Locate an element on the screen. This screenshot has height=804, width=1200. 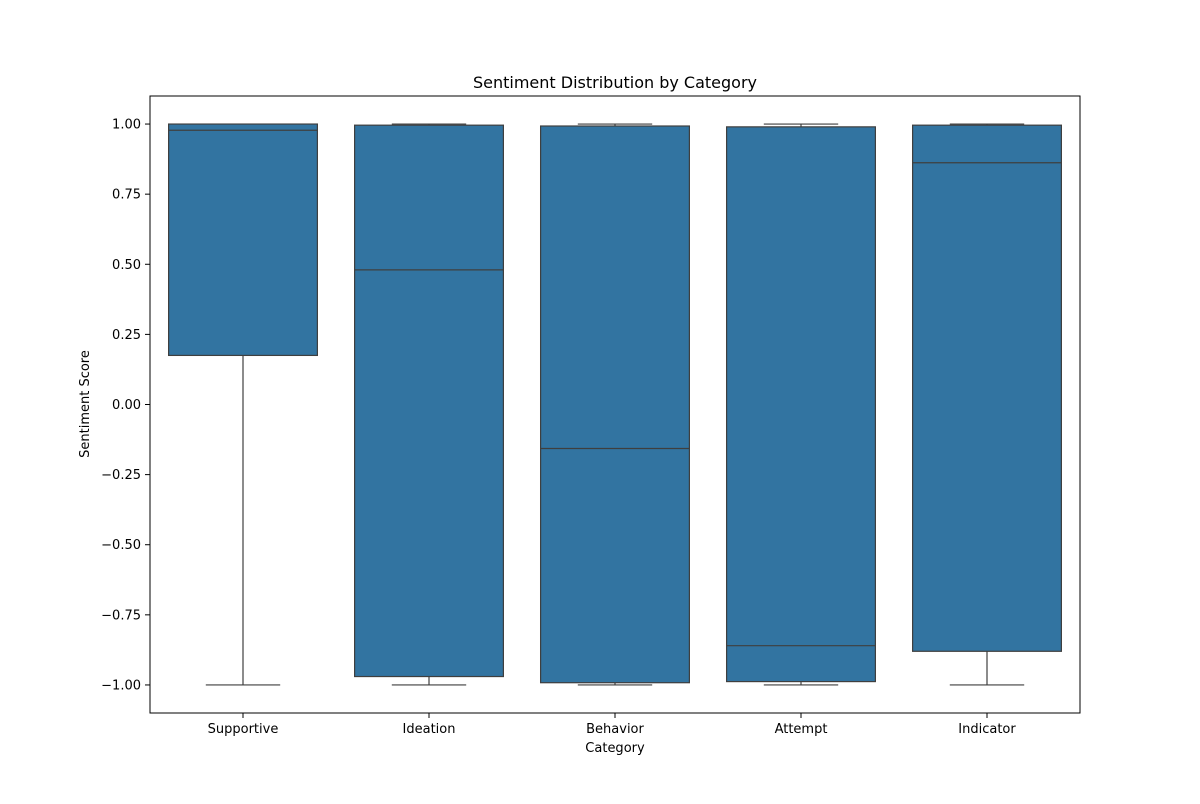
x-tick-label: Ideation is located at coordinates (429, 729).